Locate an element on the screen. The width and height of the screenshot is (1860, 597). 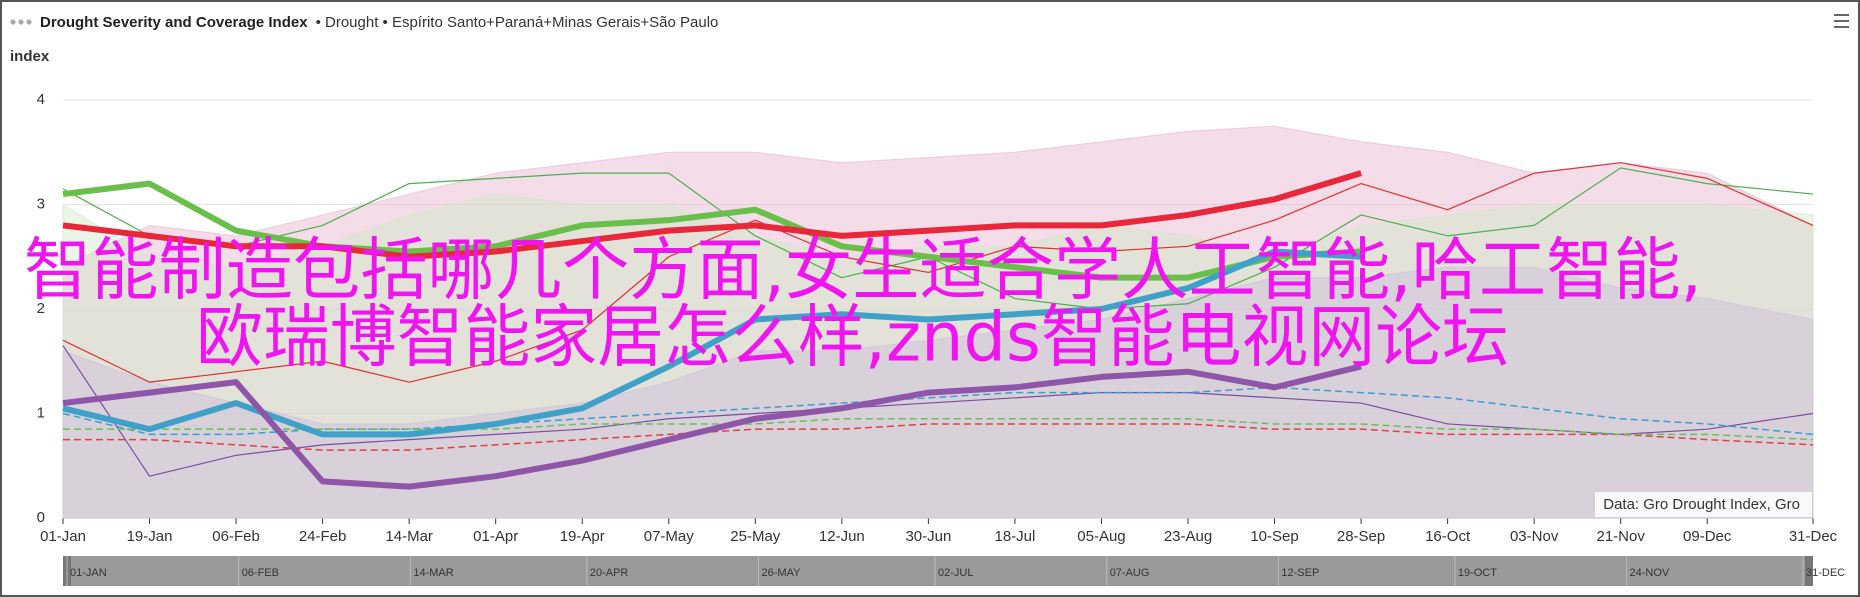
x-tick-label: 10-Sep is located at coordinates (1274, 536).